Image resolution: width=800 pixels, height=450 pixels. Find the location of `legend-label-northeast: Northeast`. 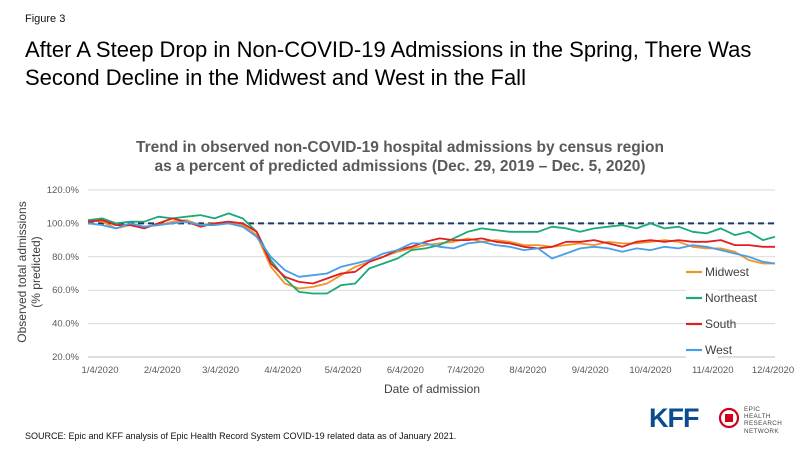

legend-label-northeast: Northeast is located at coordinates (731, 298).